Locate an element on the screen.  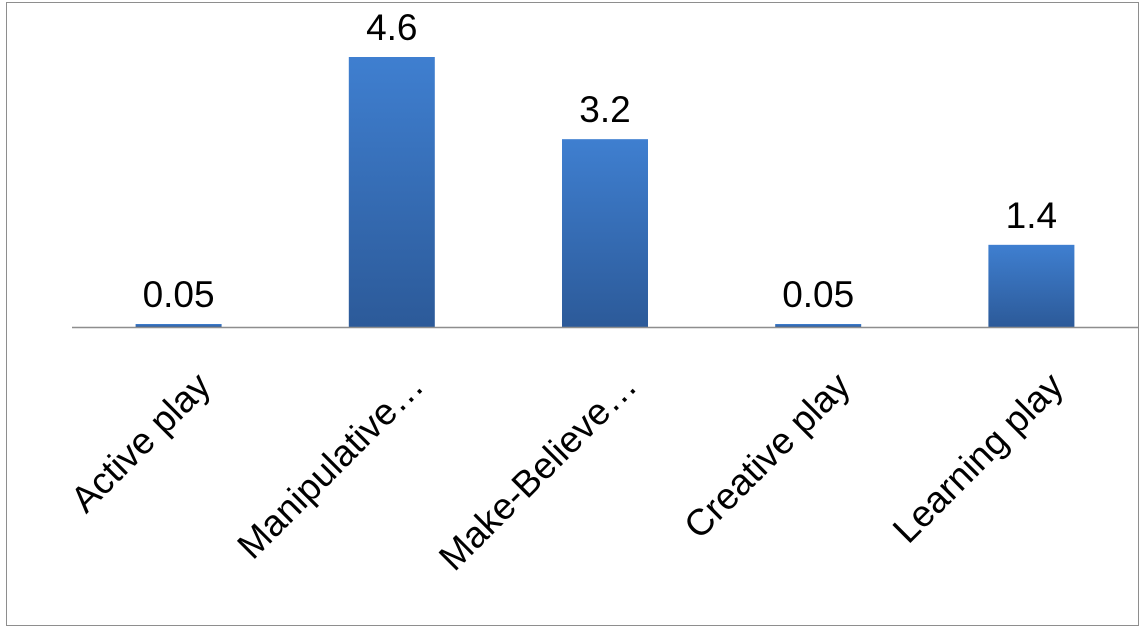
data-label-4: 1.4 is located at coordinates (1031, 215).